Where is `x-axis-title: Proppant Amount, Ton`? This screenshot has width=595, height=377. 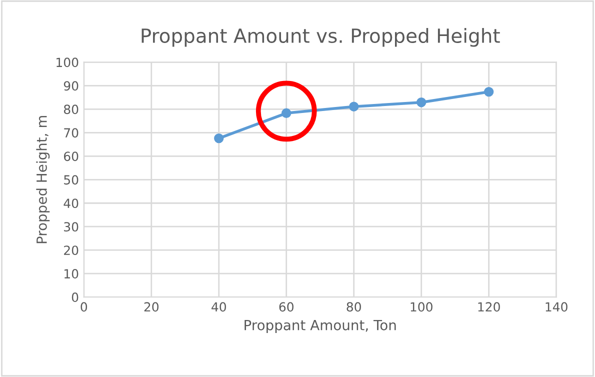
x-axis-title: Proppant Amount, Ton is located at coordinates (320, 327).